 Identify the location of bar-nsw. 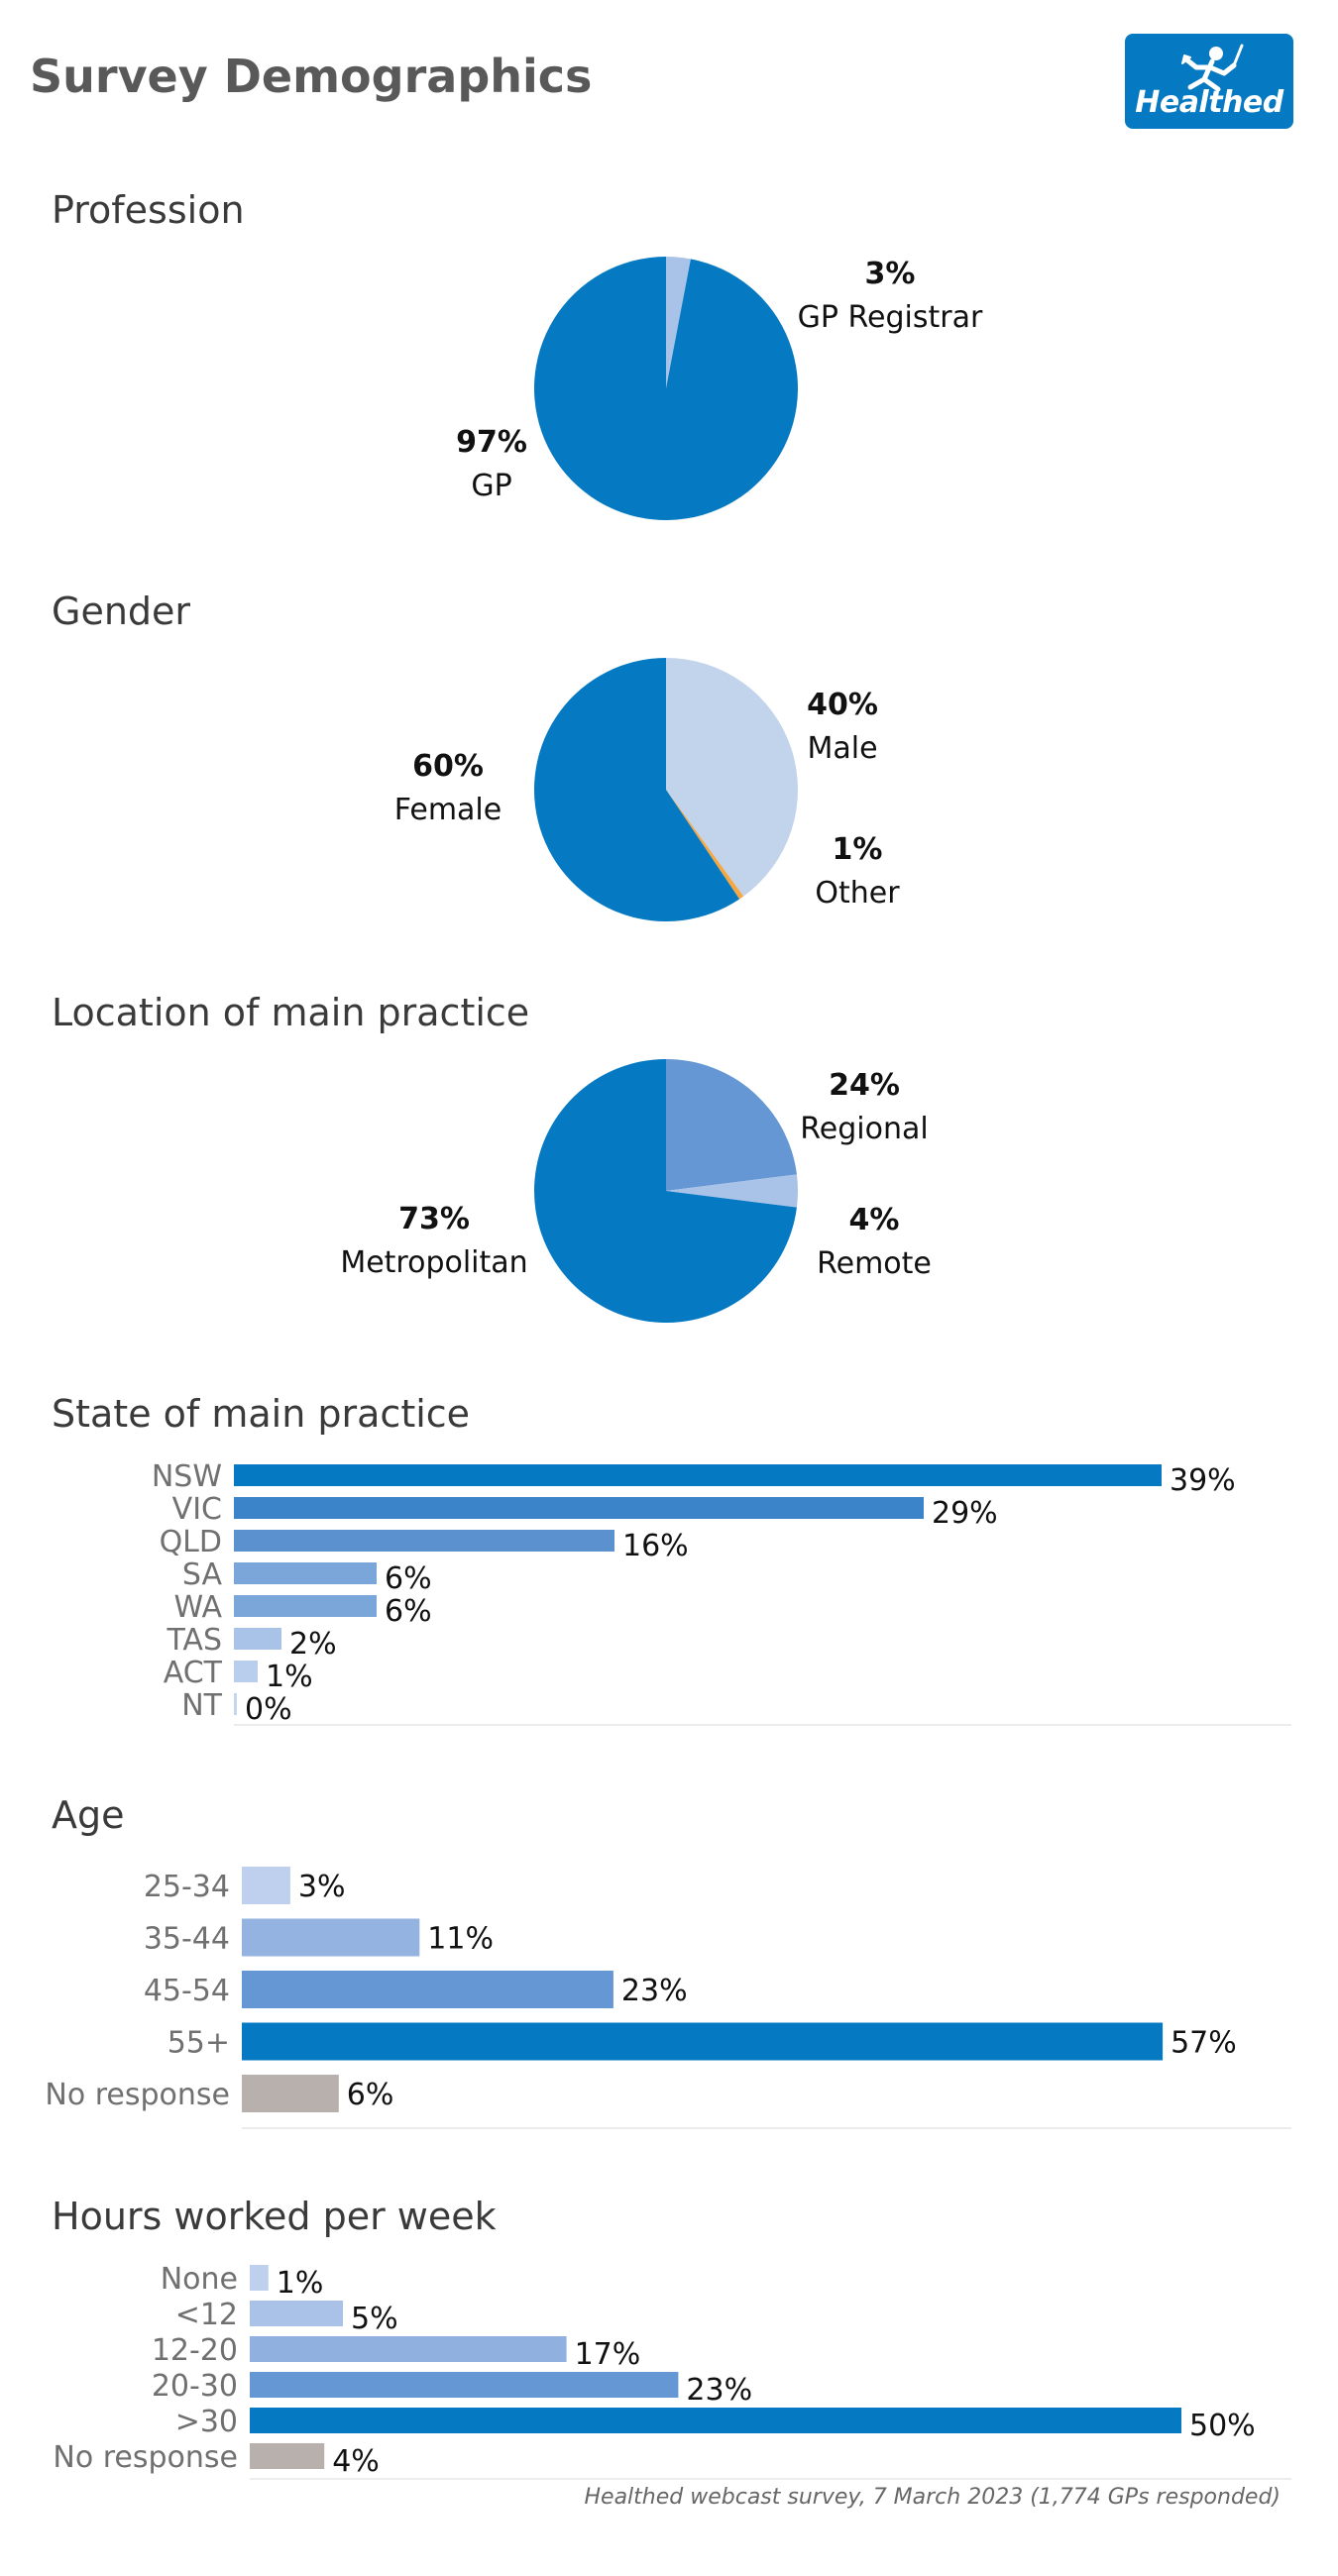
(698, 1475).